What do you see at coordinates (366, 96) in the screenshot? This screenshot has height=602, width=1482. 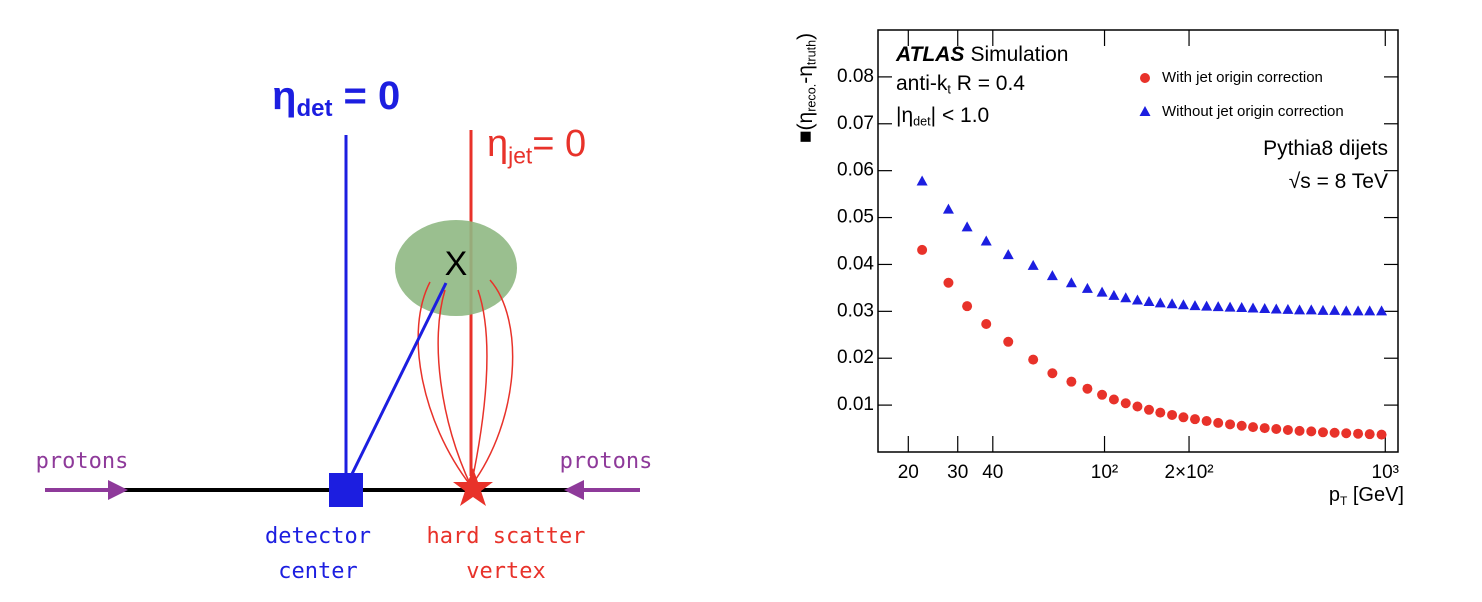 I see `eta-det-label-part: = 0` at bounding box center [366, 96].